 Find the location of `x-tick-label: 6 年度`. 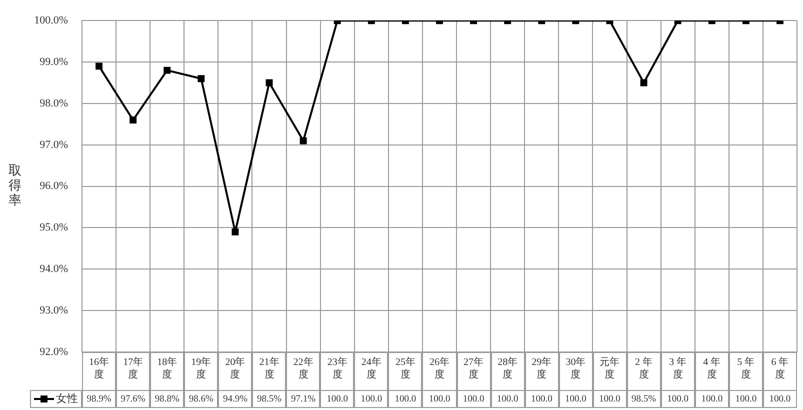

x-tick-label: 6 年度 is located at coordinates (780, 368).